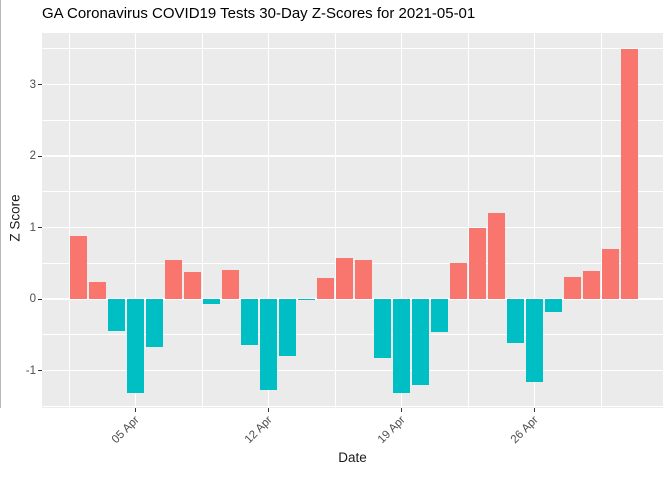 Image resolution: width=672 pixels, height=480 pixels. I want to click on y-tick-label: -1, so click(30, 370).